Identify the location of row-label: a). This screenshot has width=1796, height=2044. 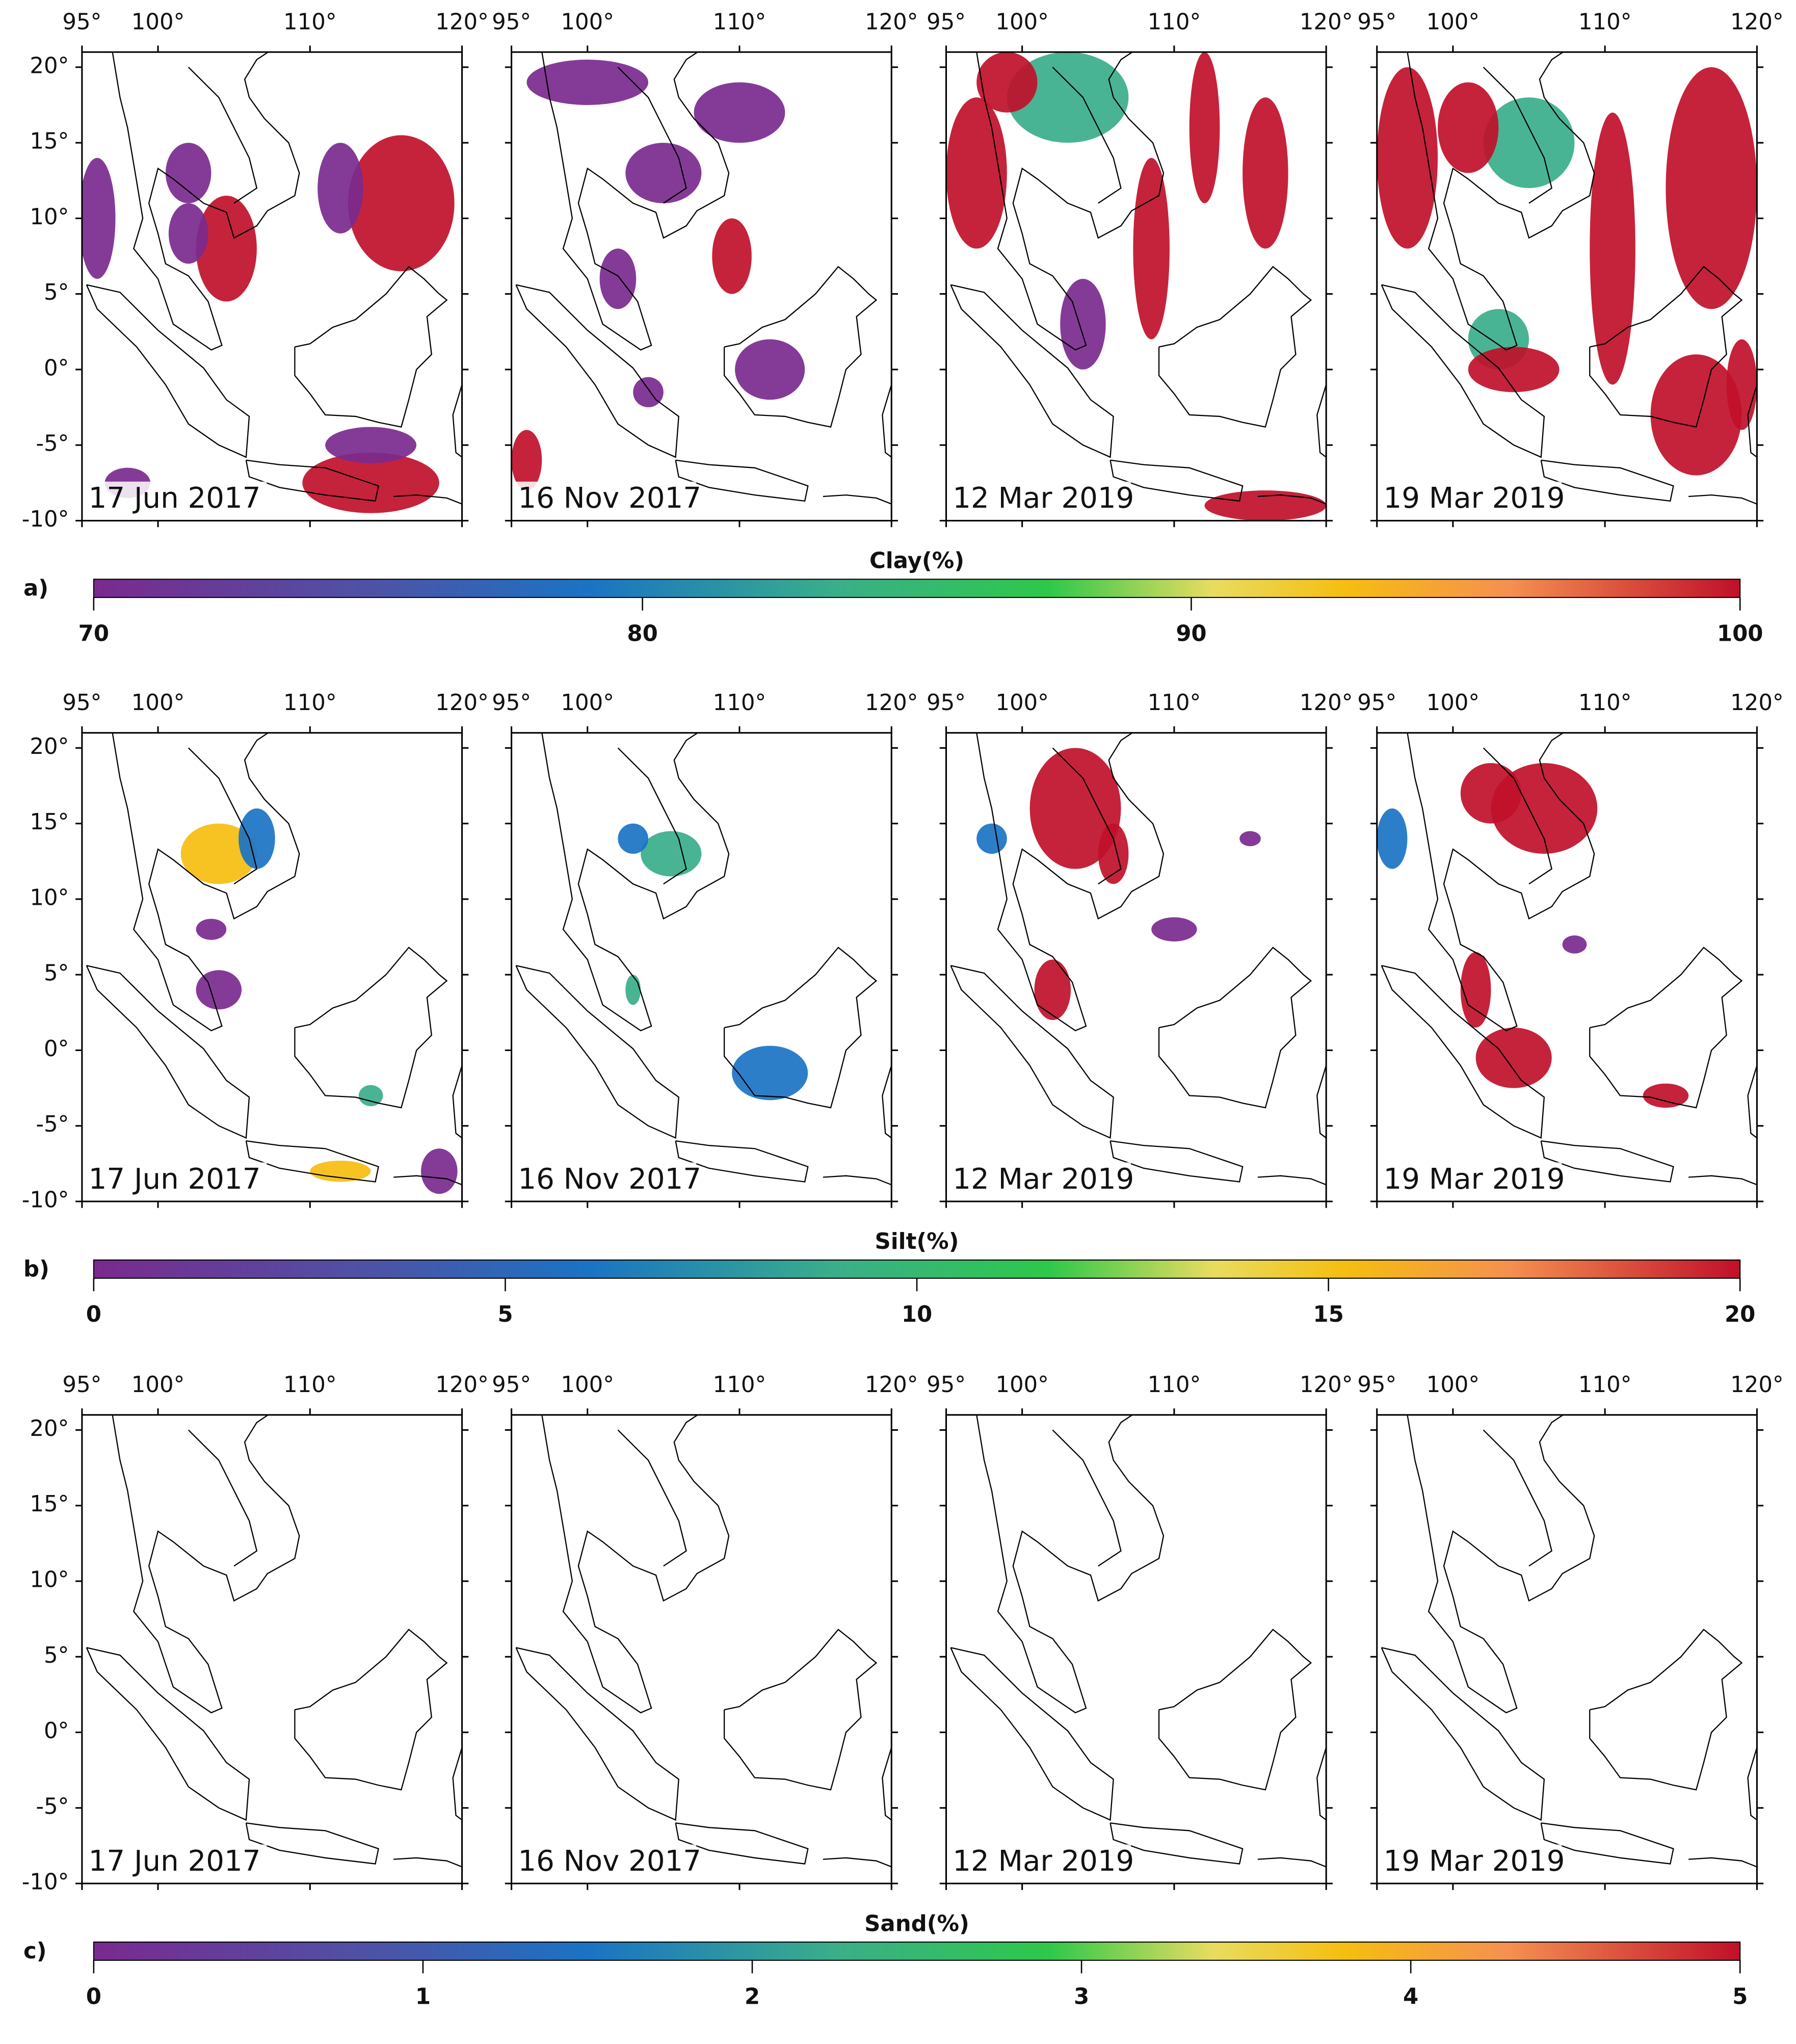
(35, 588).